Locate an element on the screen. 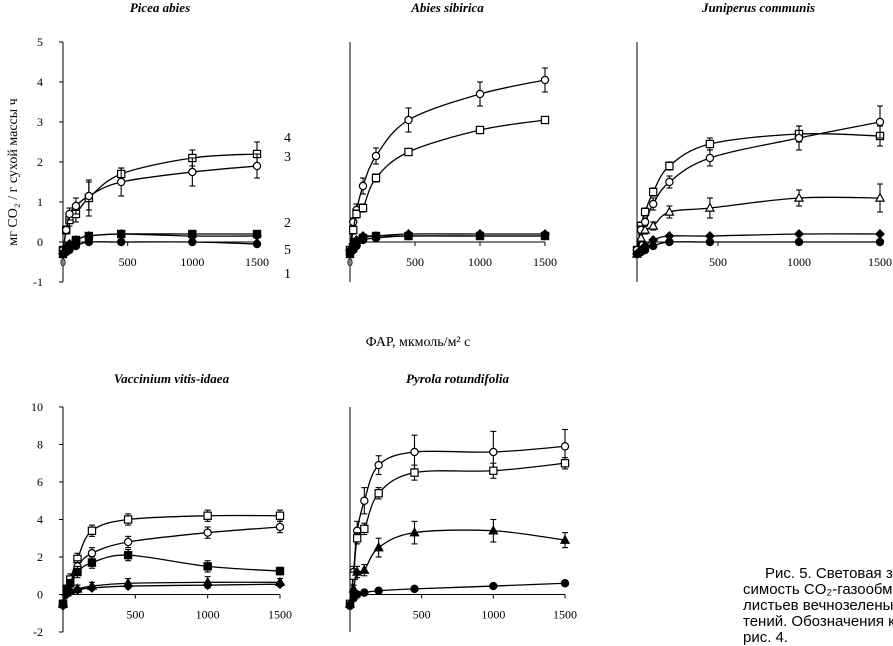  chart-title: Juniperus communis is located at coordinates (758, 7).